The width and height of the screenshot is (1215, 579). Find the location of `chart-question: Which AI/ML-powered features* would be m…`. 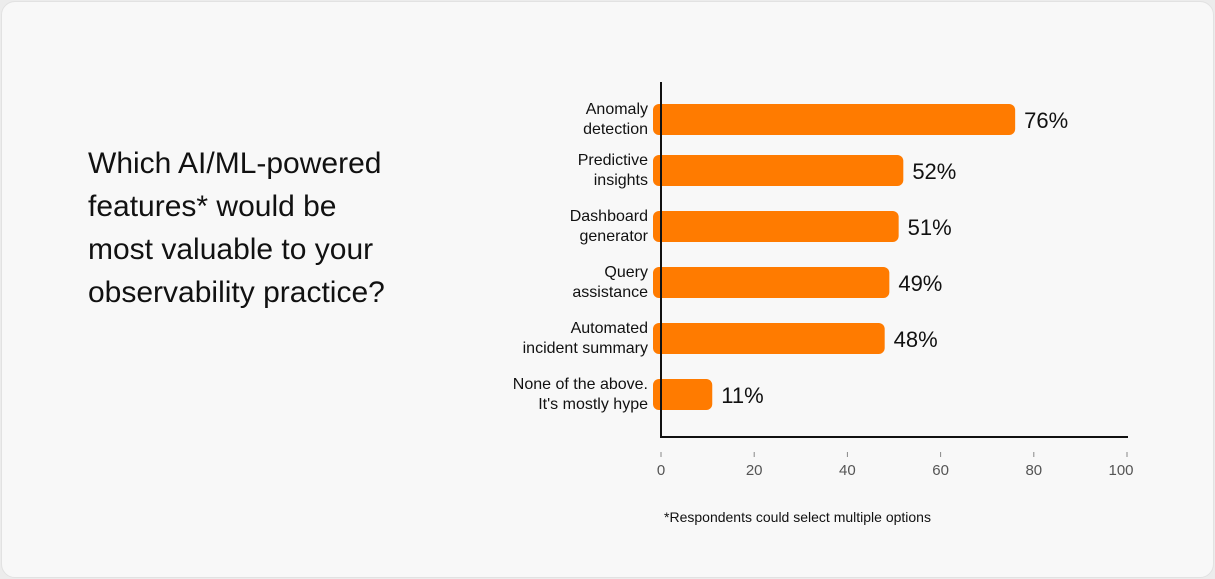

chart-question: Which AI/ML-powered features* would be m… is located at coordinates (236, 228).